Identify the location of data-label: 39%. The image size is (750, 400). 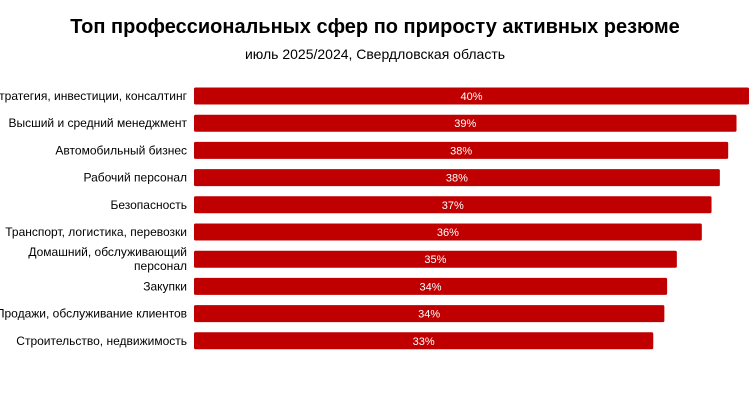
(465, 124).